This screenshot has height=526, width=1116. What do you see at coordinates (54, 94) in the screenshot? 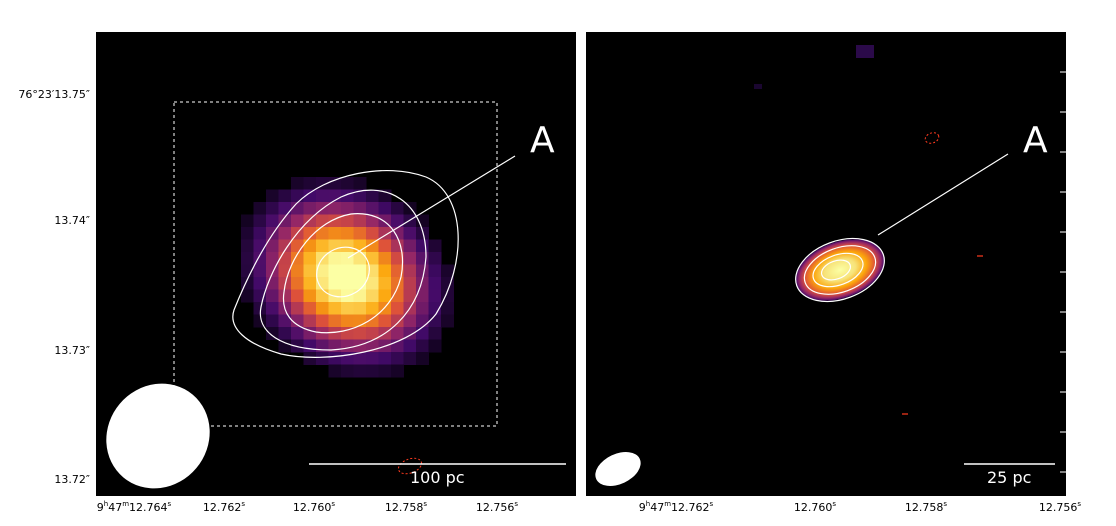
I see `y-tick-label: 76°23′13.75″` at bounding box center [54, 94].